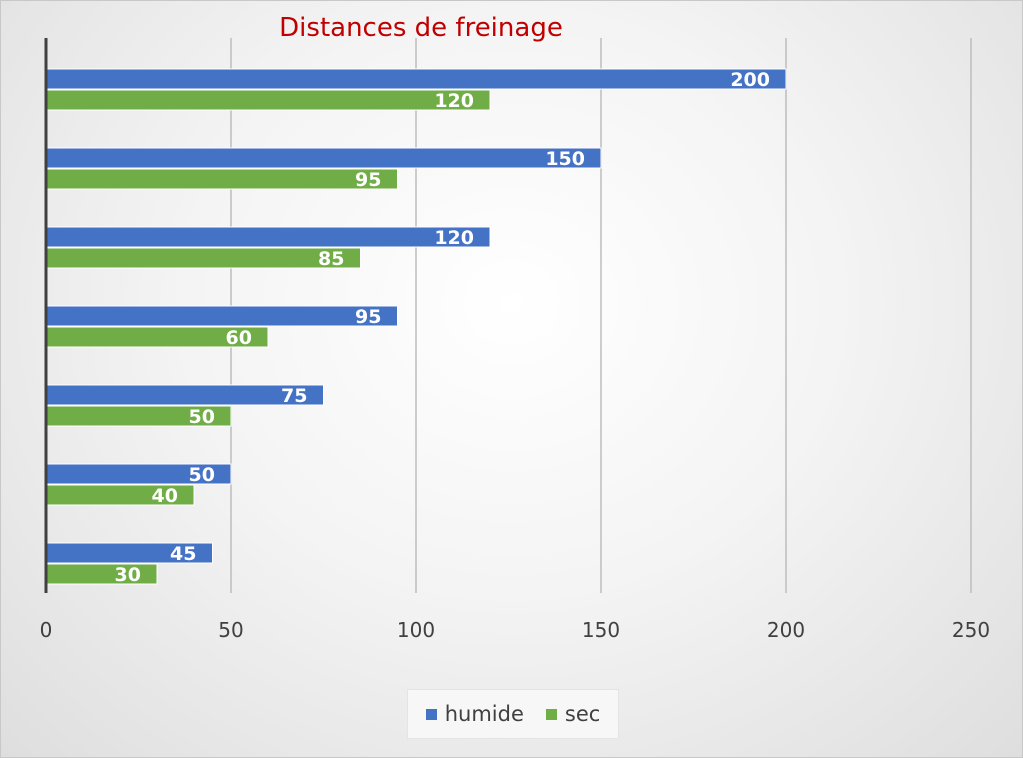 The image size is (1023, 758). I want to click on data-label: 60, so click(239, 338).